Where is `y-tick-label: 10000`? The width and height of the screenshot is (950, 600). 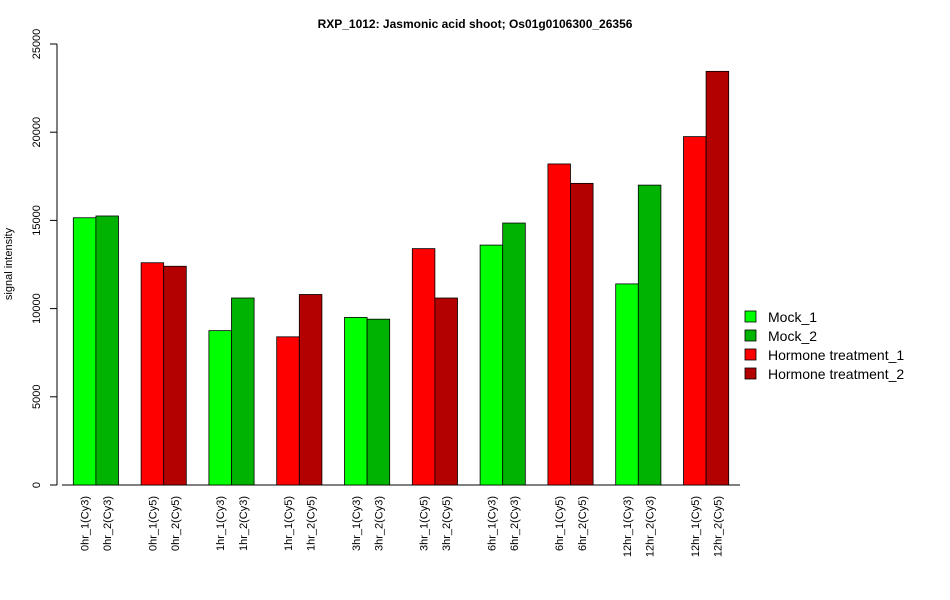
y-tick-label: 10000 is located at coordinates (37, 308).